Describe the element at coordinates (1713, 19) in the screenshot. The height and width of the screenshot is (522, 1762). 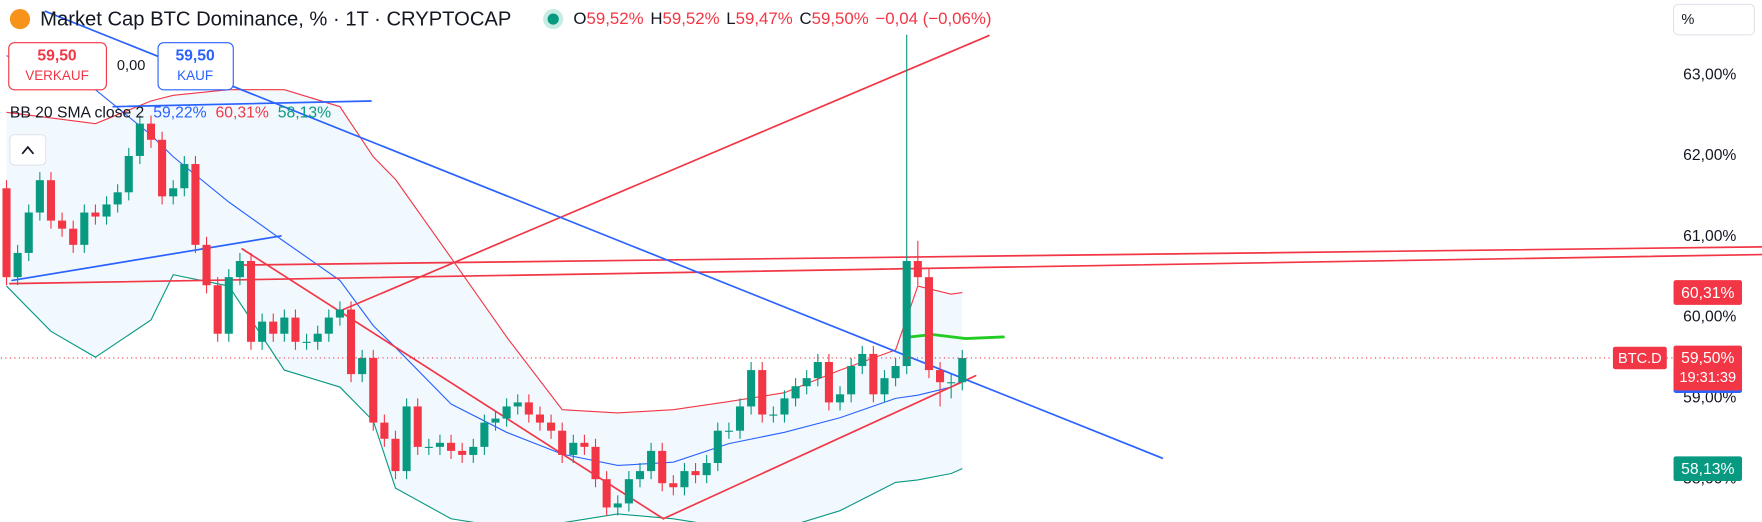
I see `unit-button` at that location.